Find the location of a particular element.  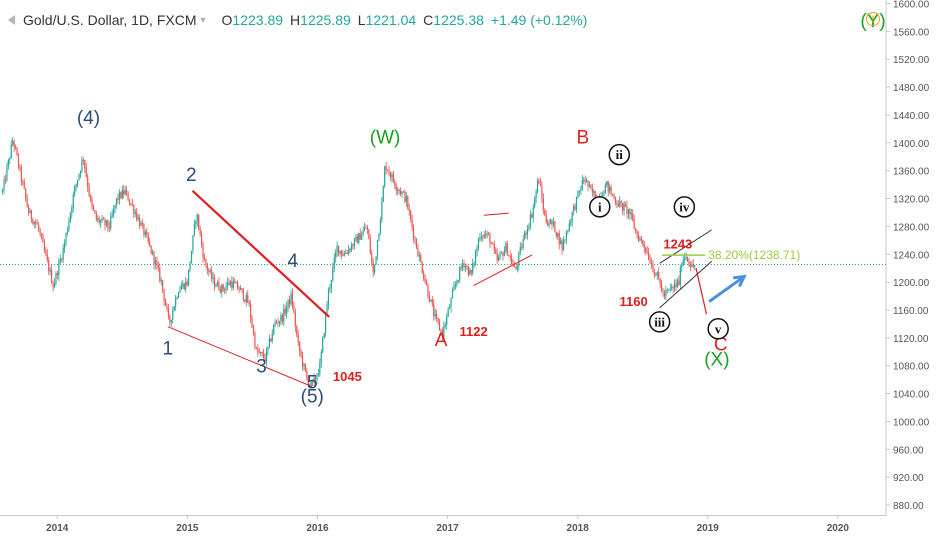

collapse-legend-icon is located at coordinates (11, 20).